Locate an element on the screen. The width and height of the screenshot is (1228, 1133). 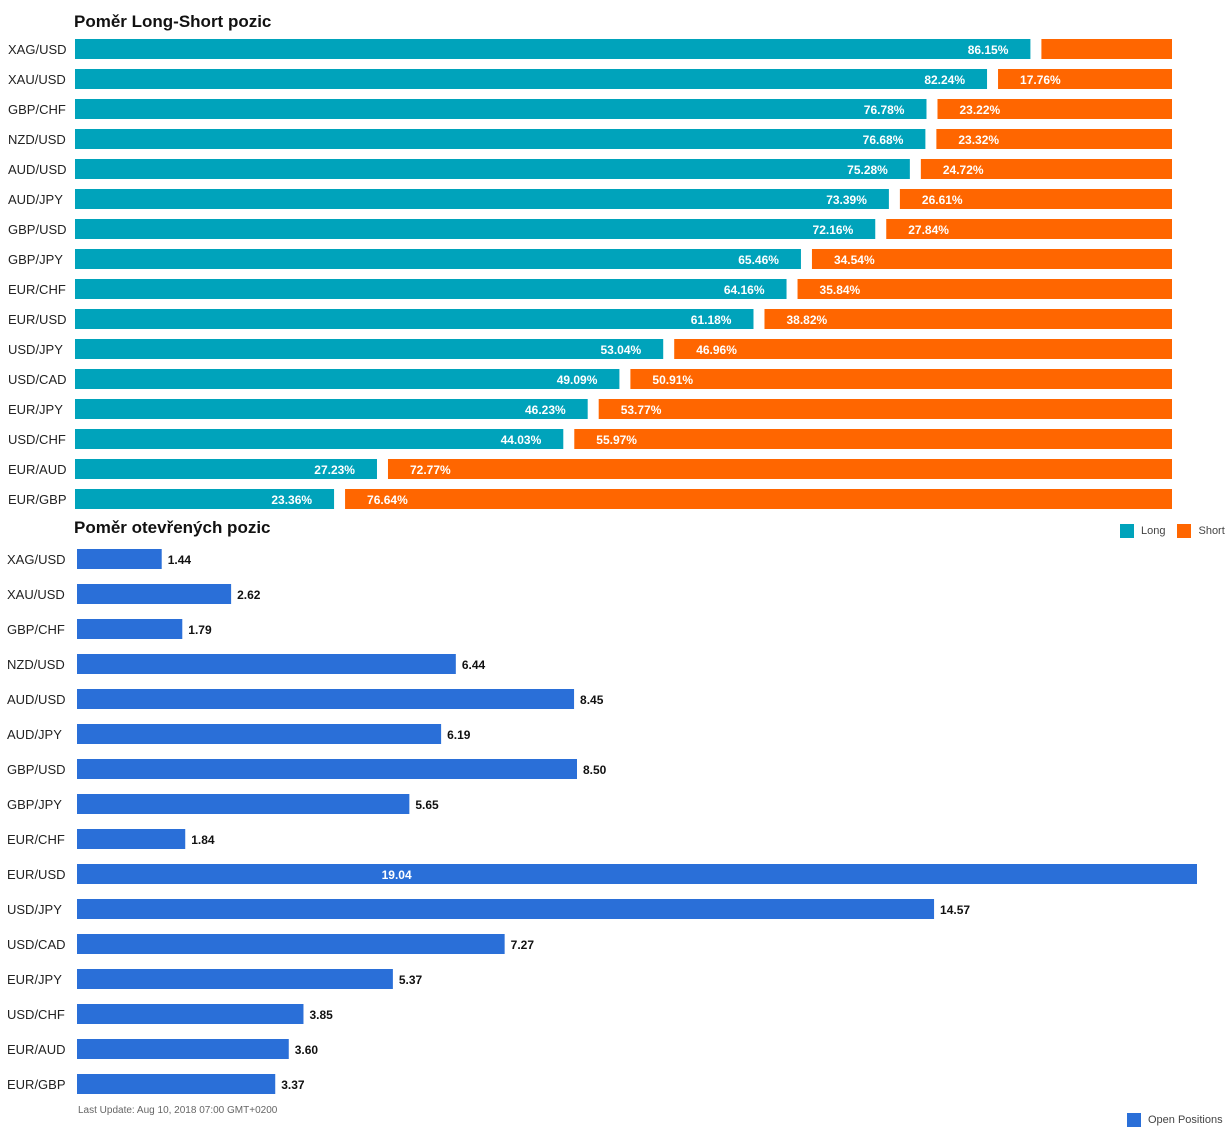
long-value-label-usd-cad: 49.09% is located at coordinates (577, 380).